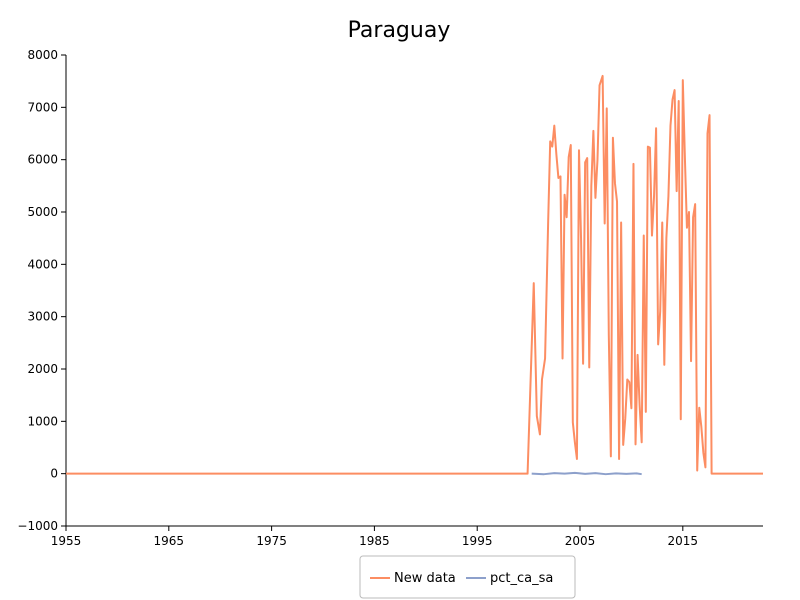 This screenshot has height=600, width=800. What do you see at coordinates (683, 541) in the screenshot?
I see `x-tick-label: 2015` at bounding box center [683, 541].